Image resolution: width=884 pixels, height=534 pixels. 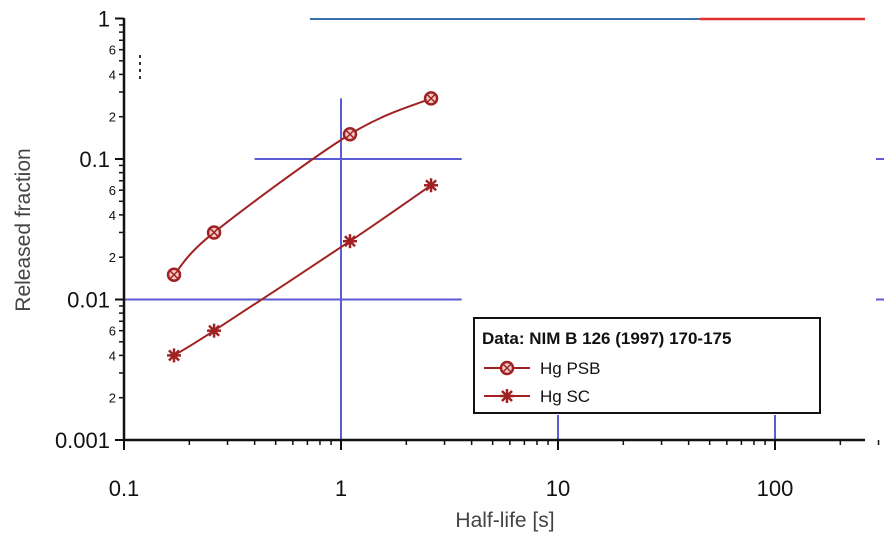 What do you see at coordinates (88, 300) in the screenshot?
I see `y-tick-label: 0.01` at bounding box center [88, 300].